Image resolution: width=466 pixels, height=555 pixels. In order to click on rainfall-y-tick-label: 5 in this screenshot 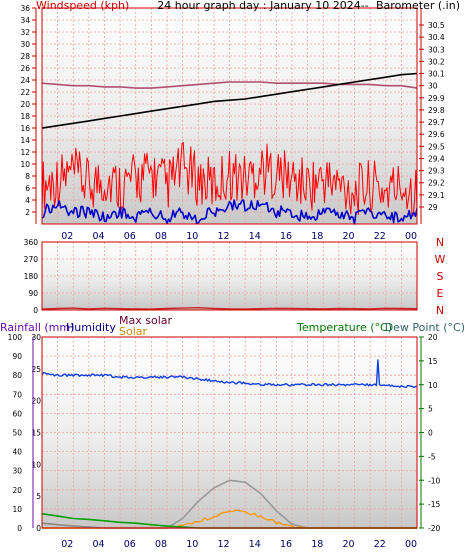, I will do `click(38, 496)`.